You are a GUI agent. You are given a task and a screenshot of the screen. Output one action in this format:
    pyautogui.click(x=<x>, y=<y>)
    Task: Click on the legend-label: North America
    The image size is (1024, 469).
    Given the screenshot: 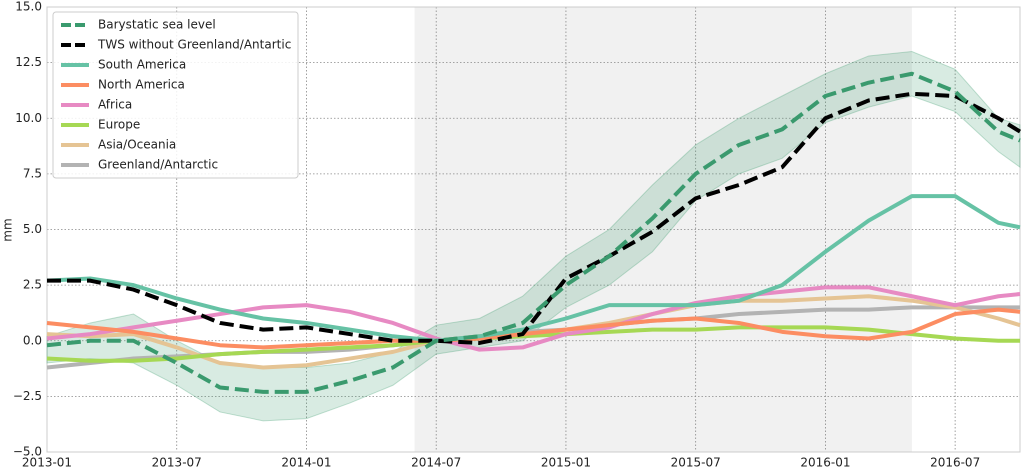 What is the action you would take?
    pyautogui.click(x=141, y=85)
    